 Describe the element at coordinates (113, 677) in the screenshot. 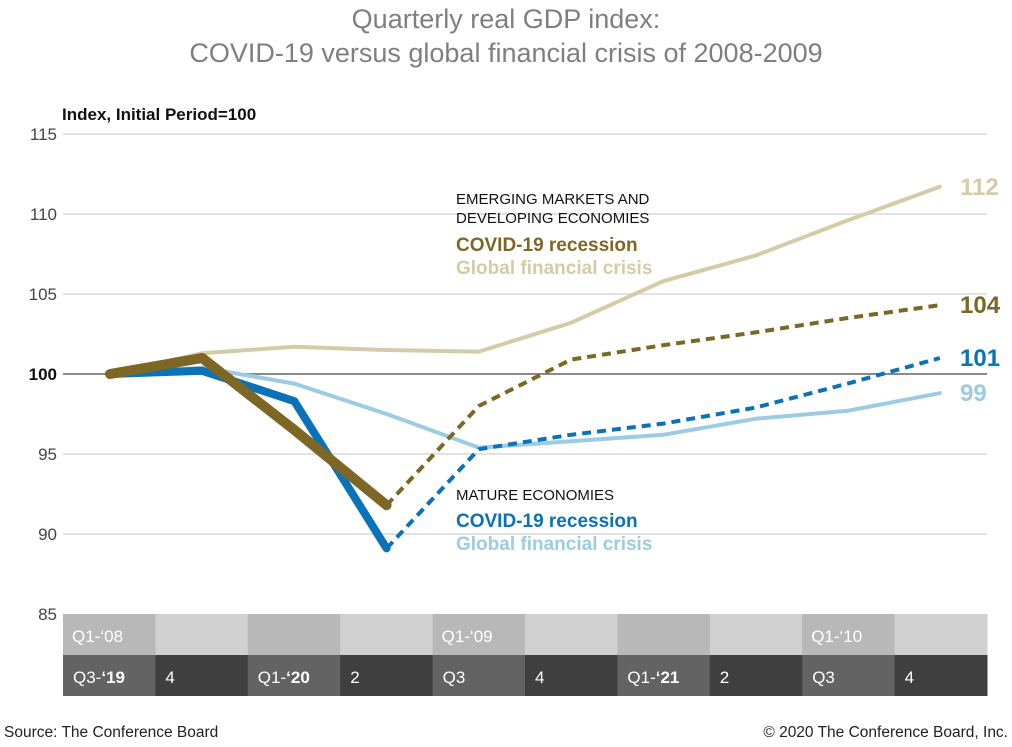

I see `x-tick-label-covid-year: ‘19` at that location.